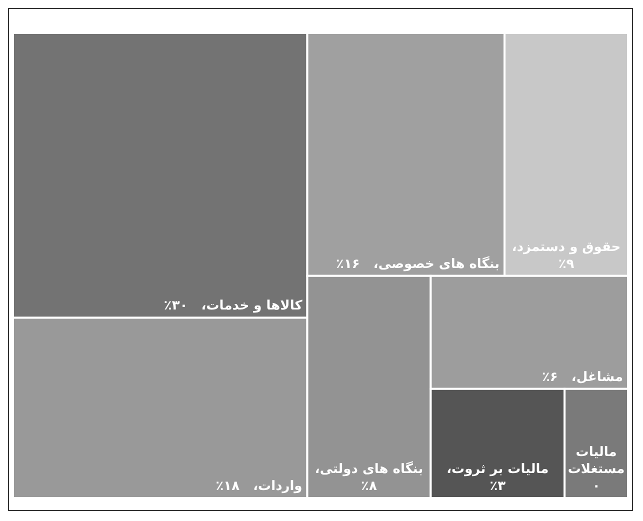  What do you see at coordinates (252, 306) in the screenshot?
I see `category-label: کالاها و خدمات،` at bounding box center [252, 306].